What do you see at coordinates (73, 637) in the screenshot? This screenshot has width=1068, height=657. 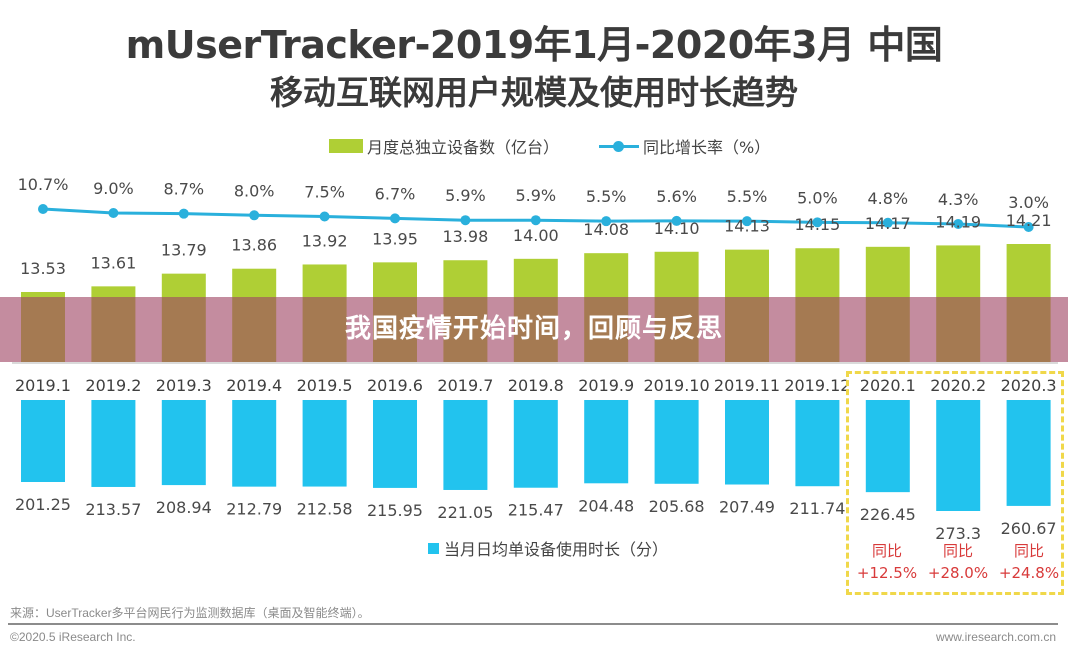 I see `copyright: ©2020.5 iResearch Inc.` at bounding box center [73, 637].